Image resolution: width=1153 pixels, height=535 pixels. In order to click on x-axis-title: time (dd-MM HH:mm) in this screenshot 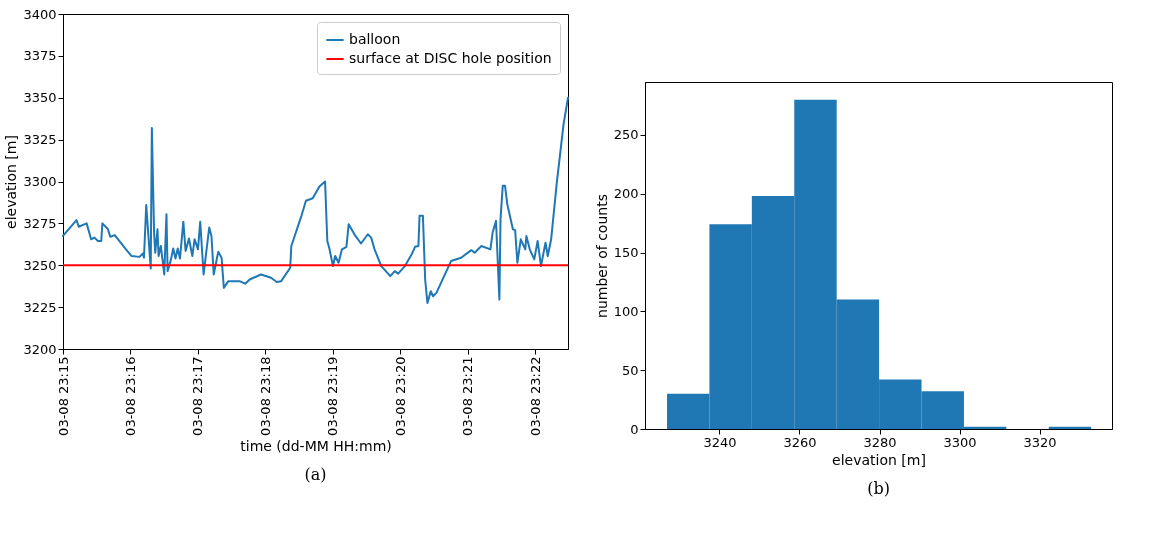, I will do `click(316, 445)`.